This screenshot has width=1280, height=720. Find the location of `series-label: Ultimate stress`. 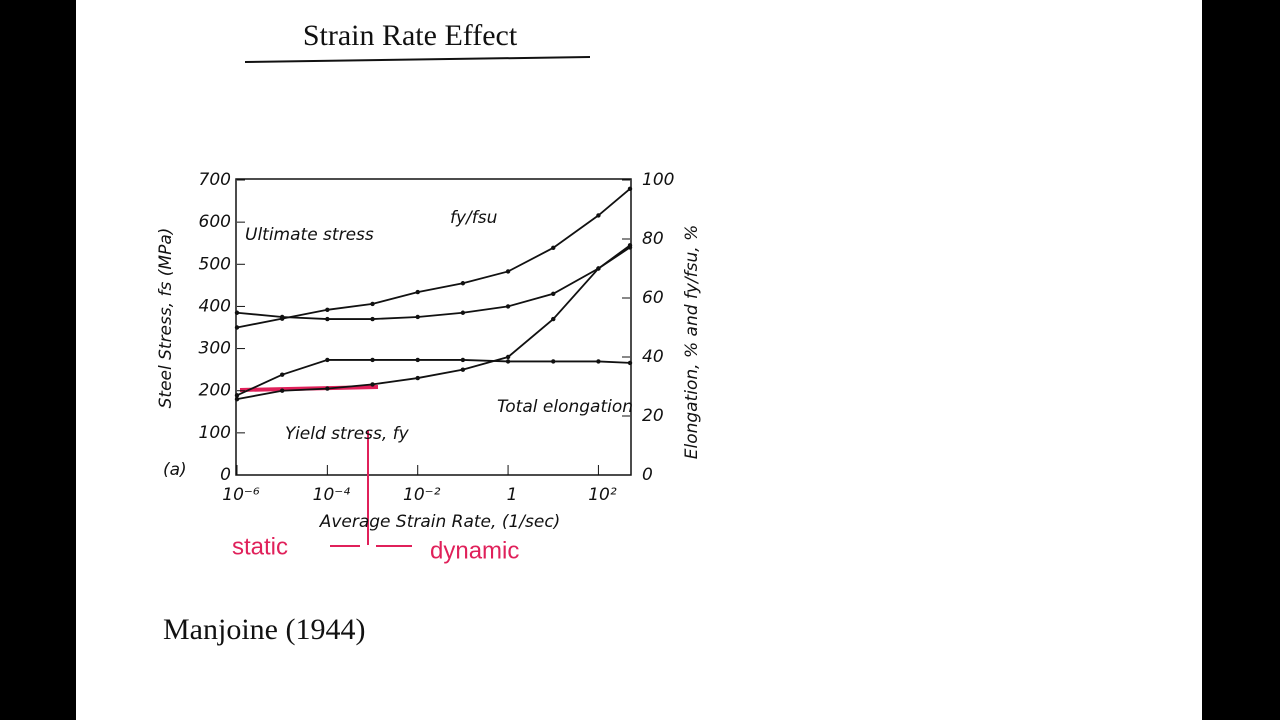

series-label: Ultimate stress is located at coordinates (309, 235).